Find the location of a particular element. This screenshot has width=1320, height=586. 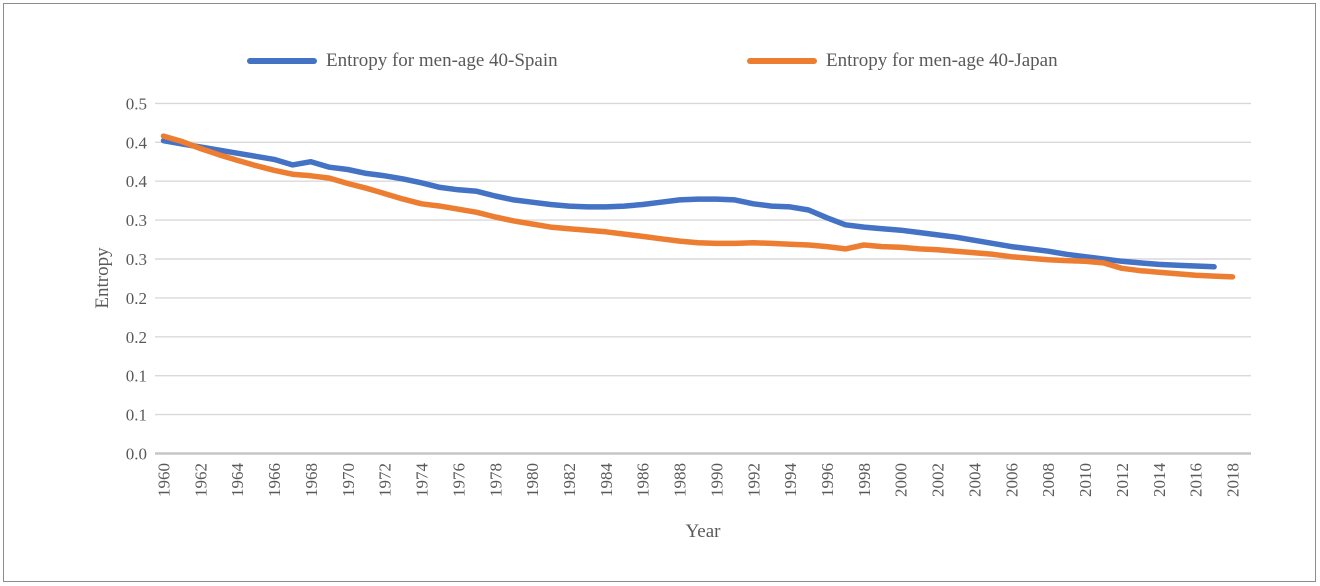

x-tick-label: 2014 is located at coordinates (1159, 480).